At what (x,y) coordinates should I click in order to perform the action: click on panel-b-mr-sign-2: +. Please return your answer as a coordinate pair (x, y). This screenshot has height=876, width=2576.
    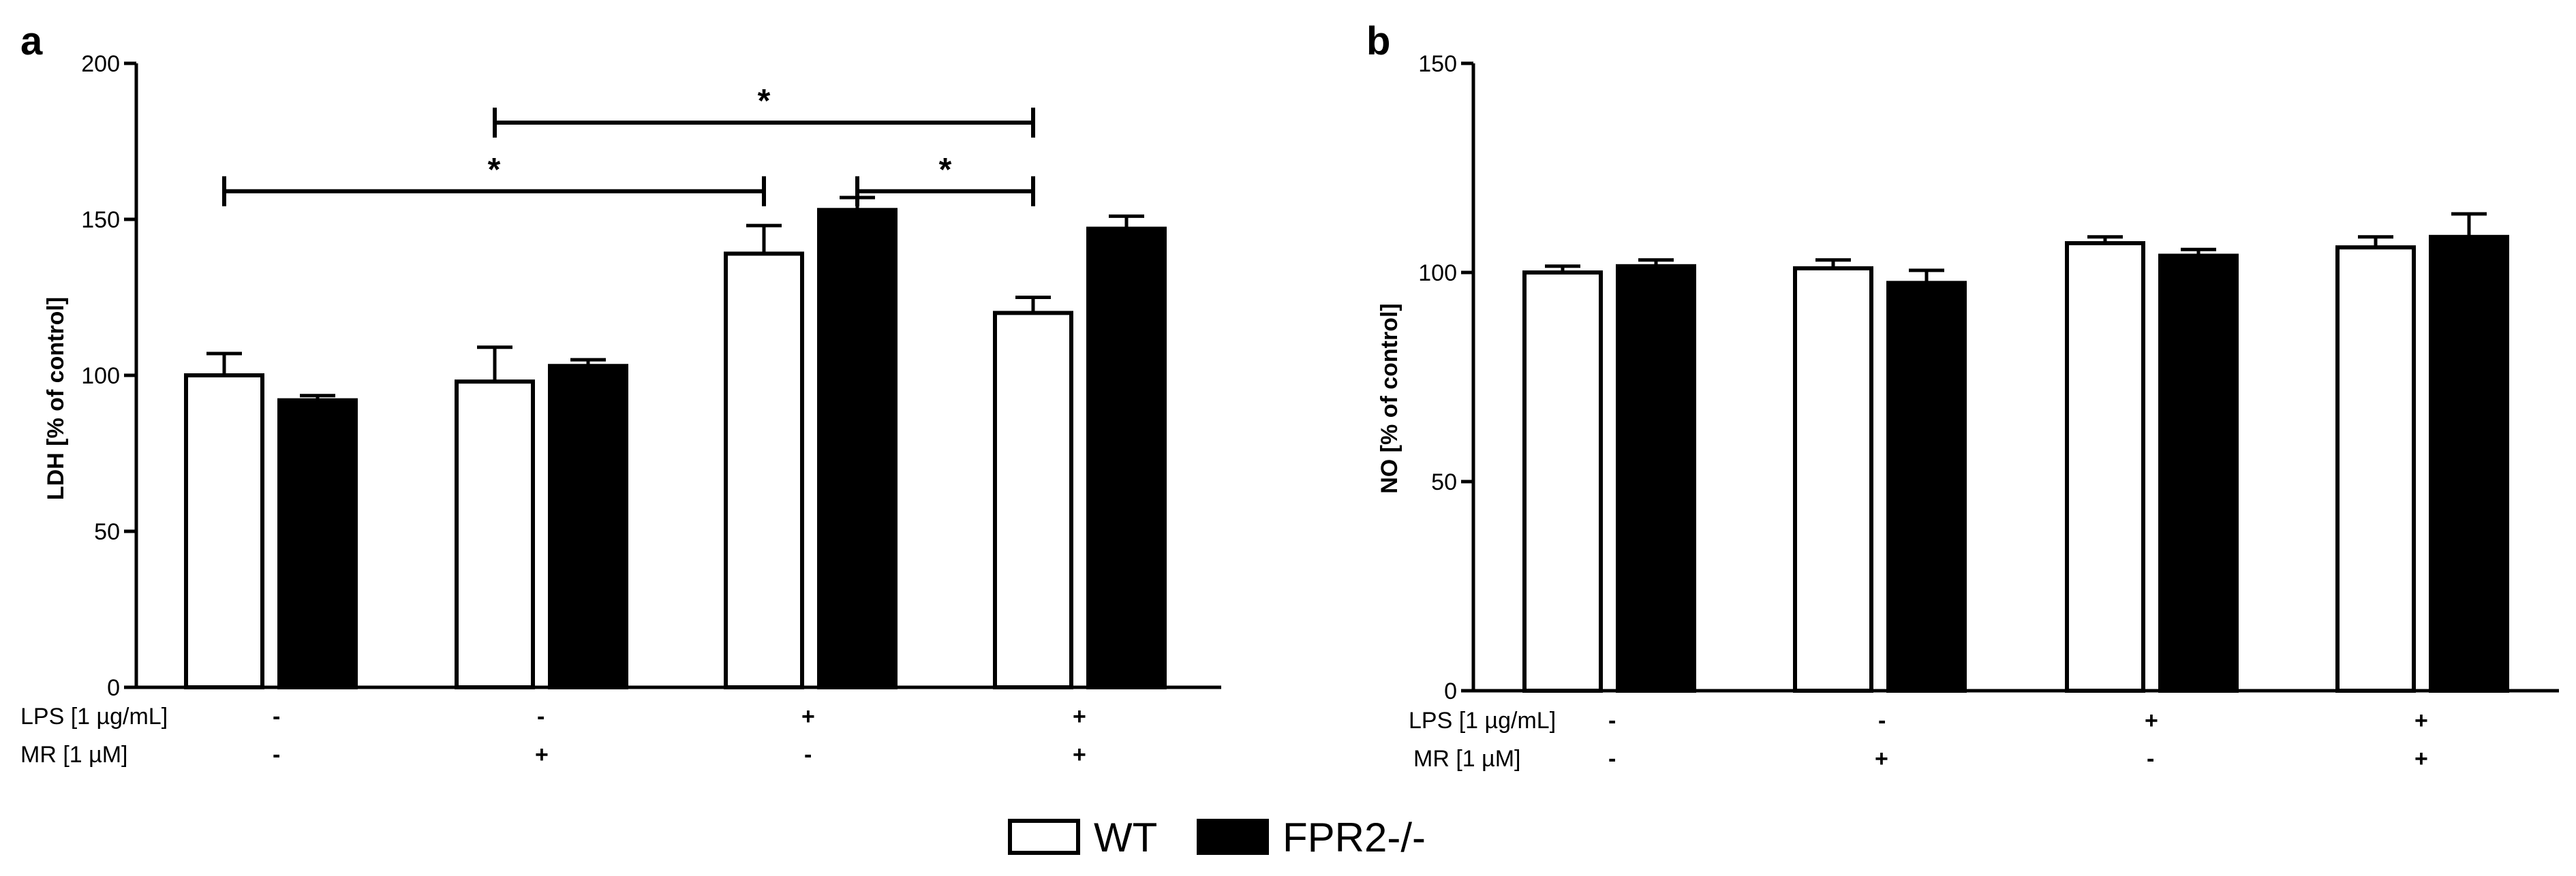
    Looking at the image, I should click on (1881, 759).